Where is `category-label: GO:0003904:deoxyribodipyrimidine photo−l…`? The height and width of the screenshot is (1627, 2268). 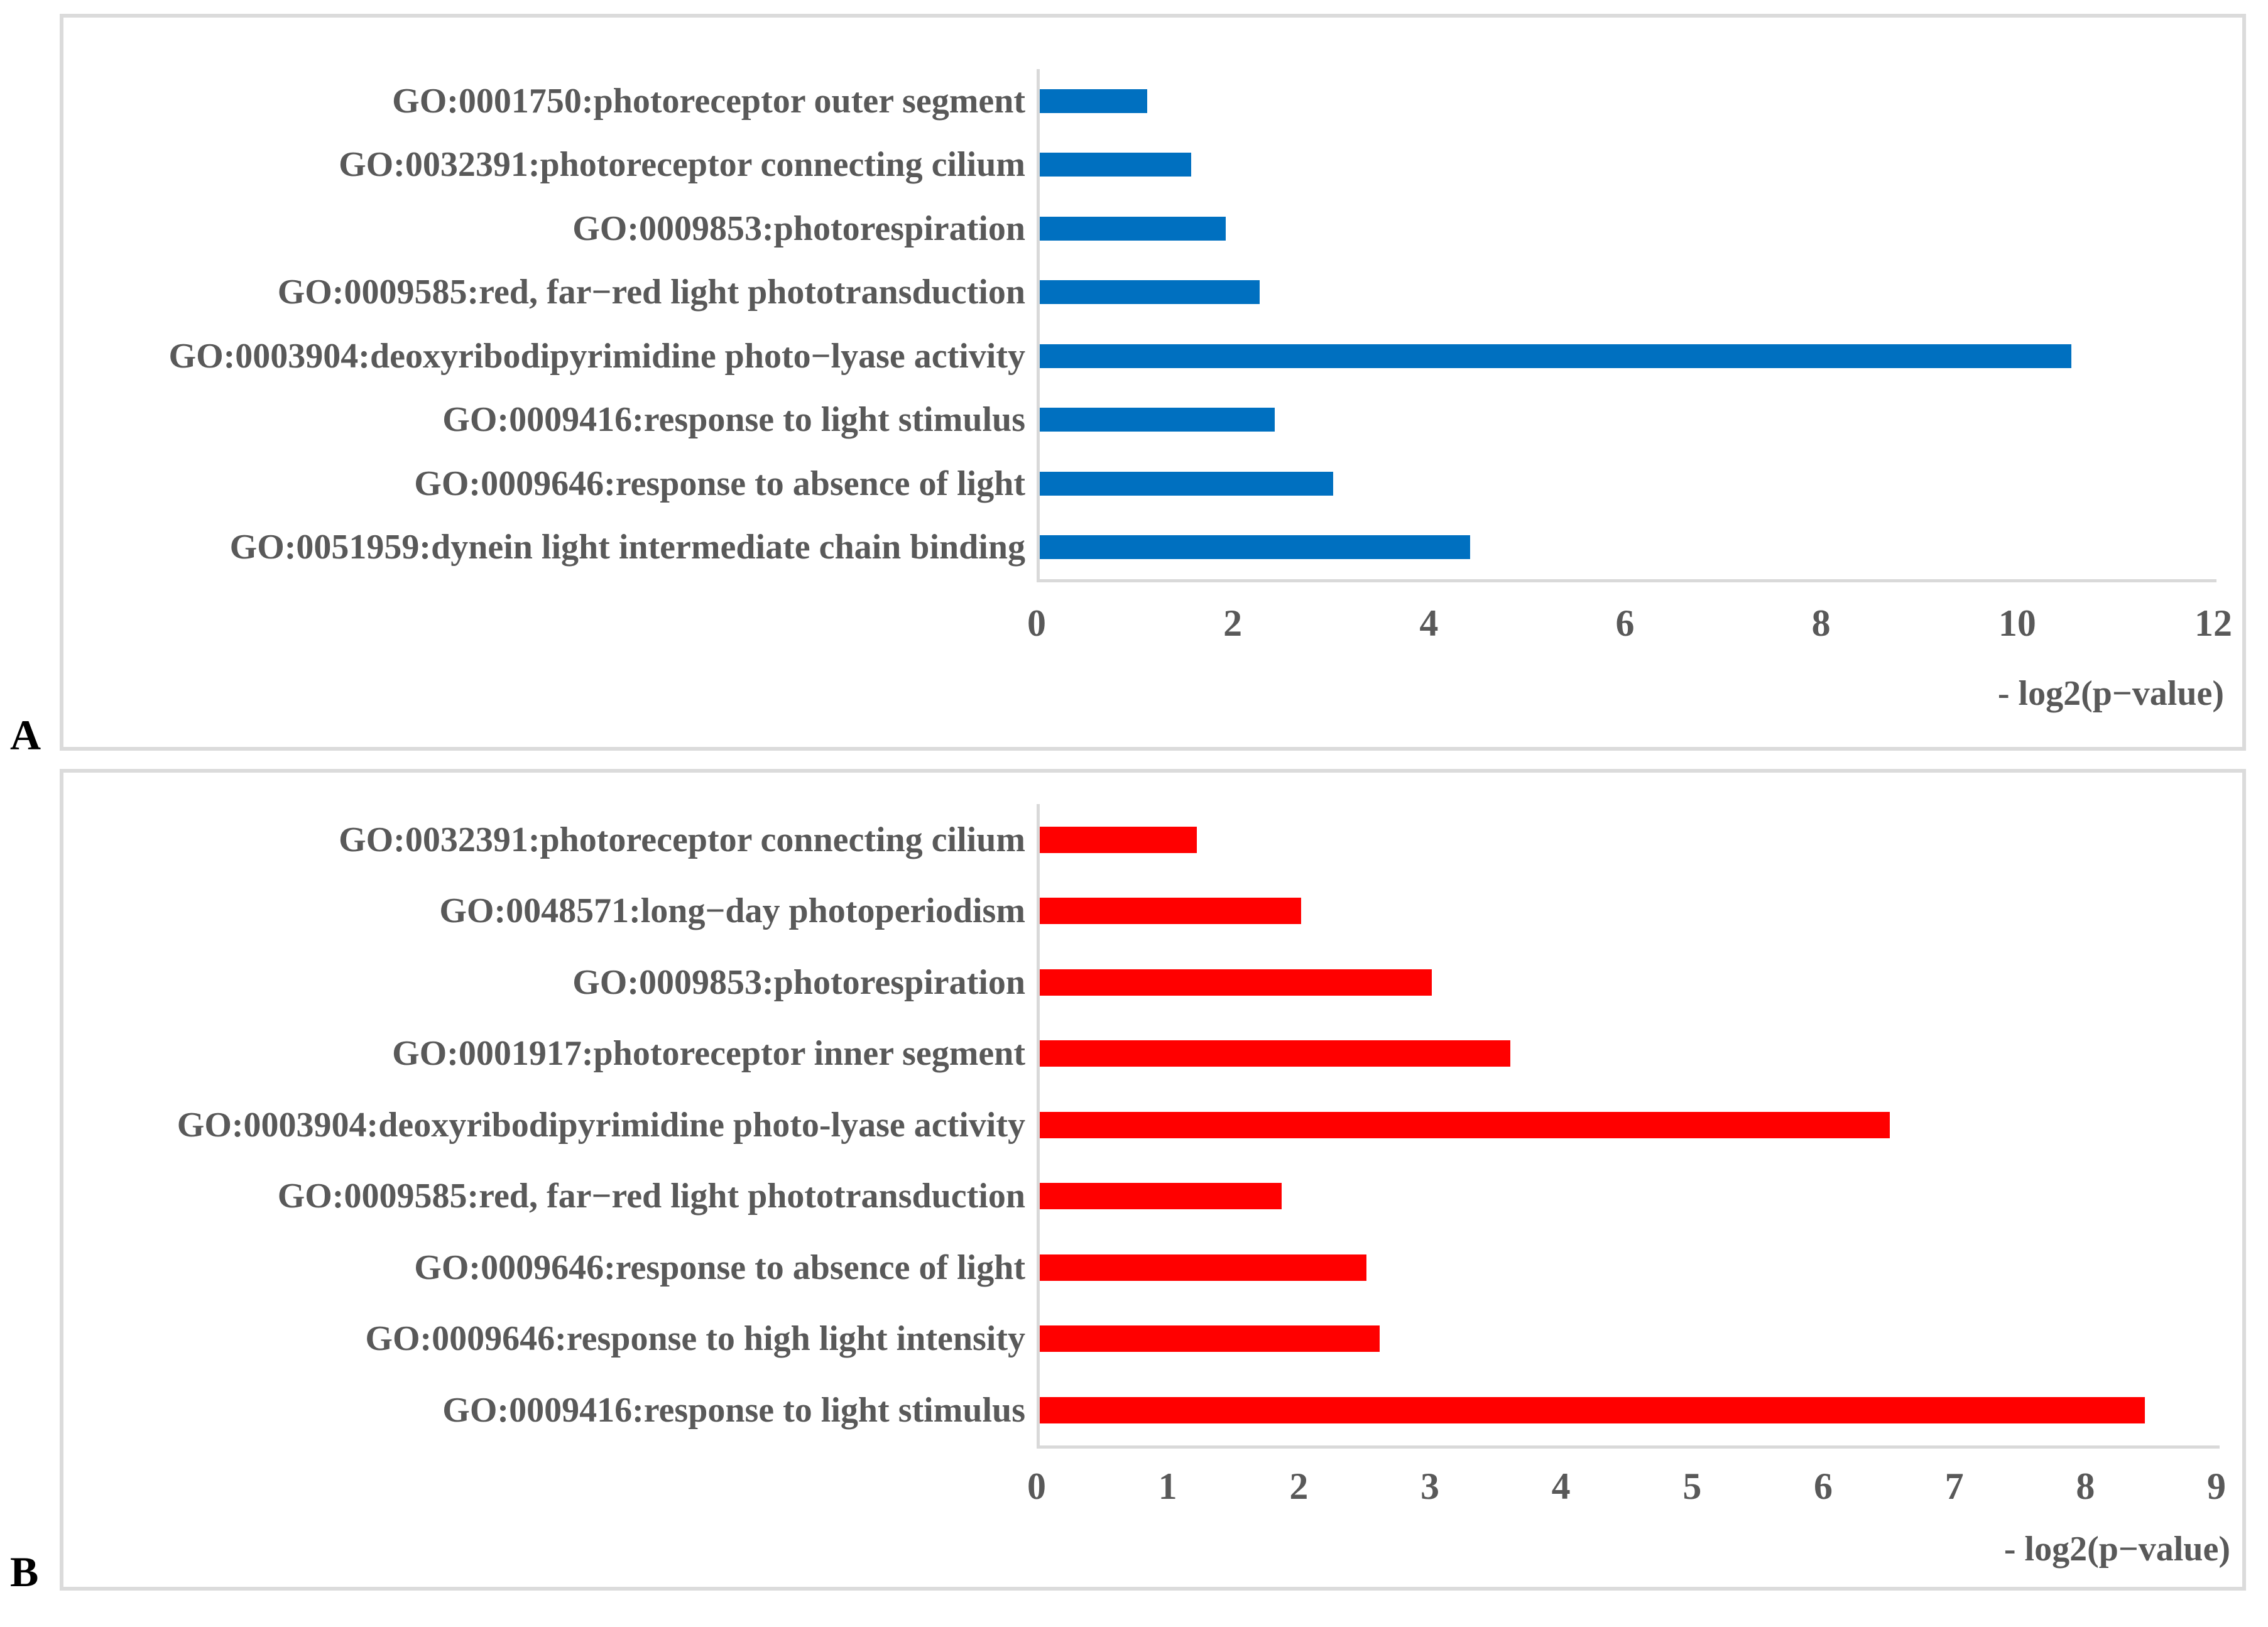
category-label: GO:0003904:deoxyribodipyrimidine photo−l… is located at coordinates (596, 356).